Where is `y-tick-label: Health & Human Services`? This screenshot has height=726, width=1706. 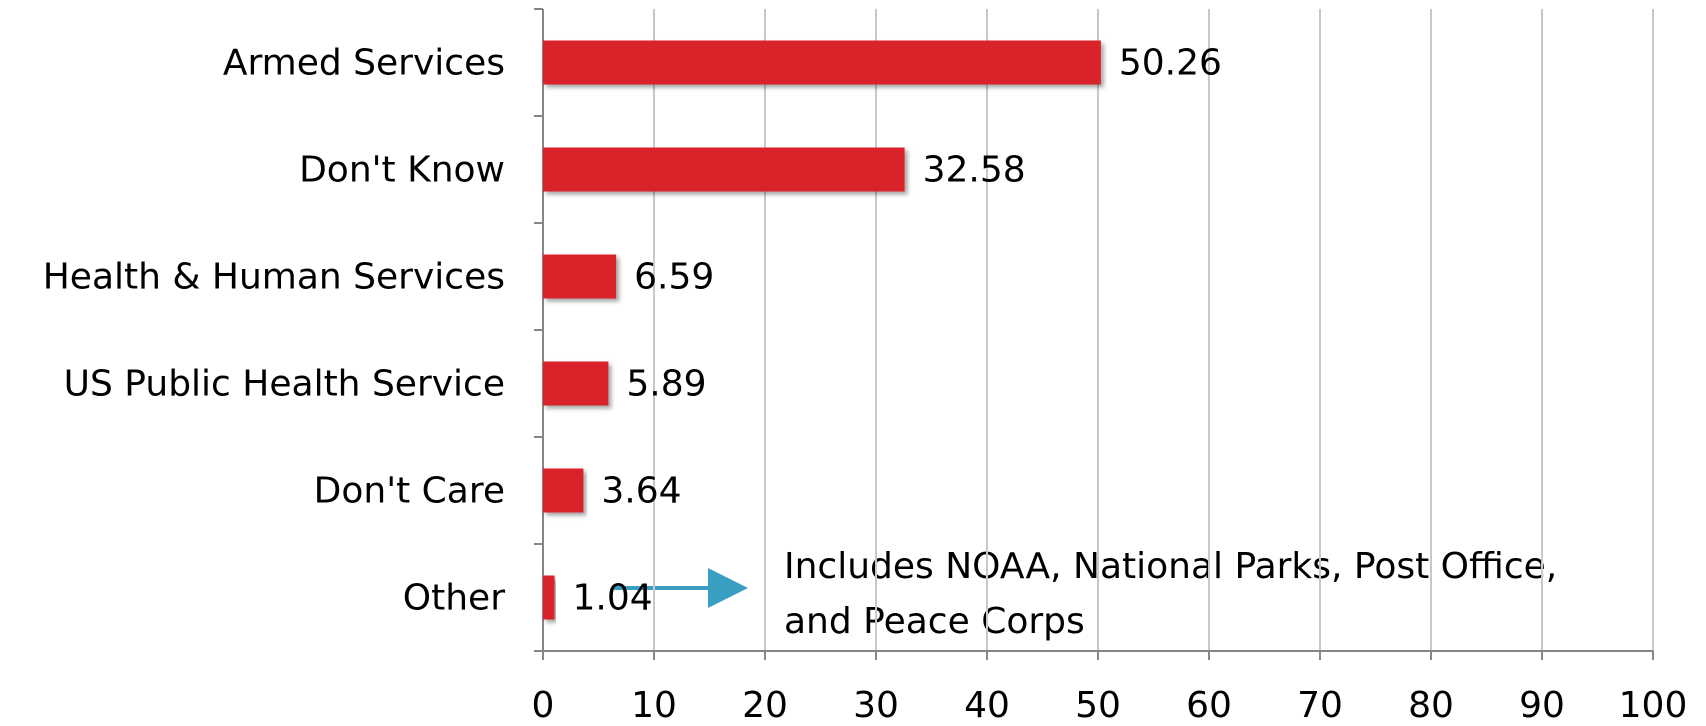
y-tick-label: Health & Human Services is located at coordinates (274, 277).